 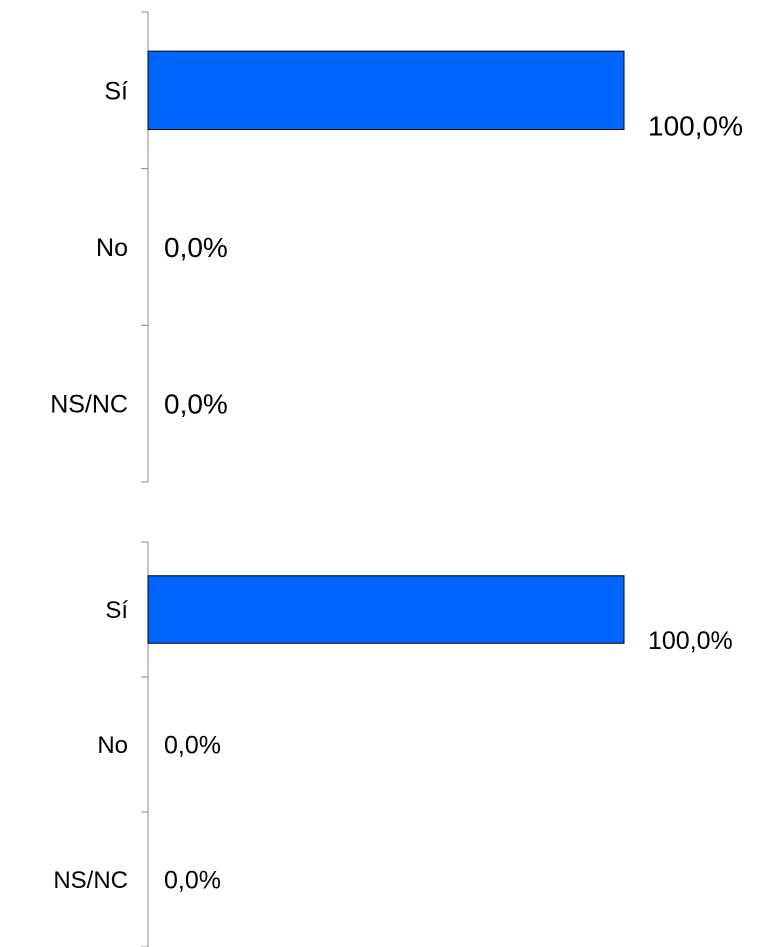 I want to click on chart-2-category-label: Sí, so click(x=116, y=610).